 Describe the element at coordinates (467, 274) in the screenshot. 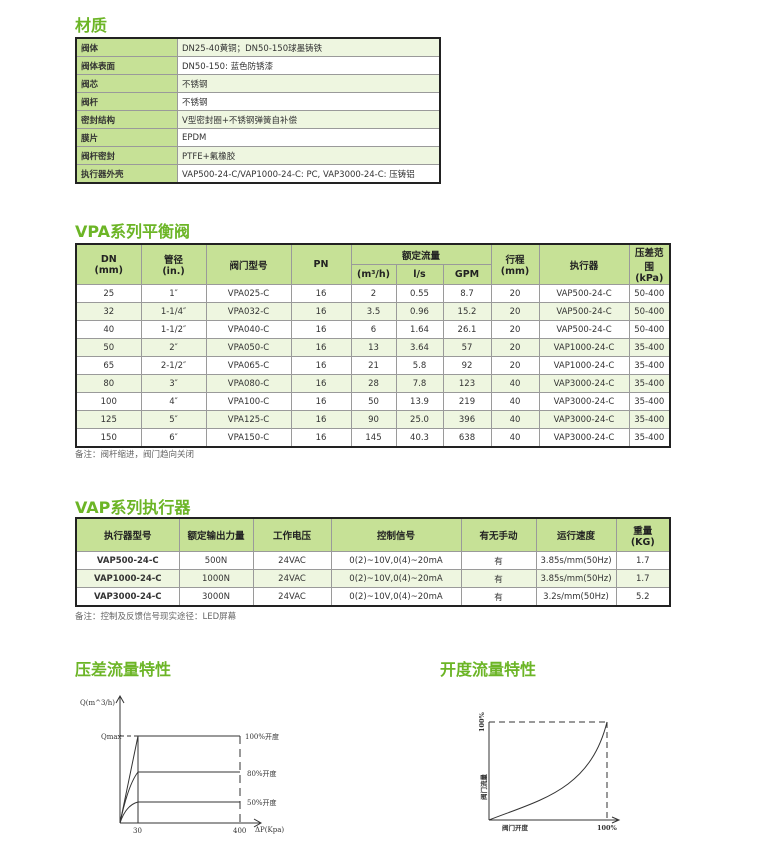

I see `header-gpm: GPM` at that location.